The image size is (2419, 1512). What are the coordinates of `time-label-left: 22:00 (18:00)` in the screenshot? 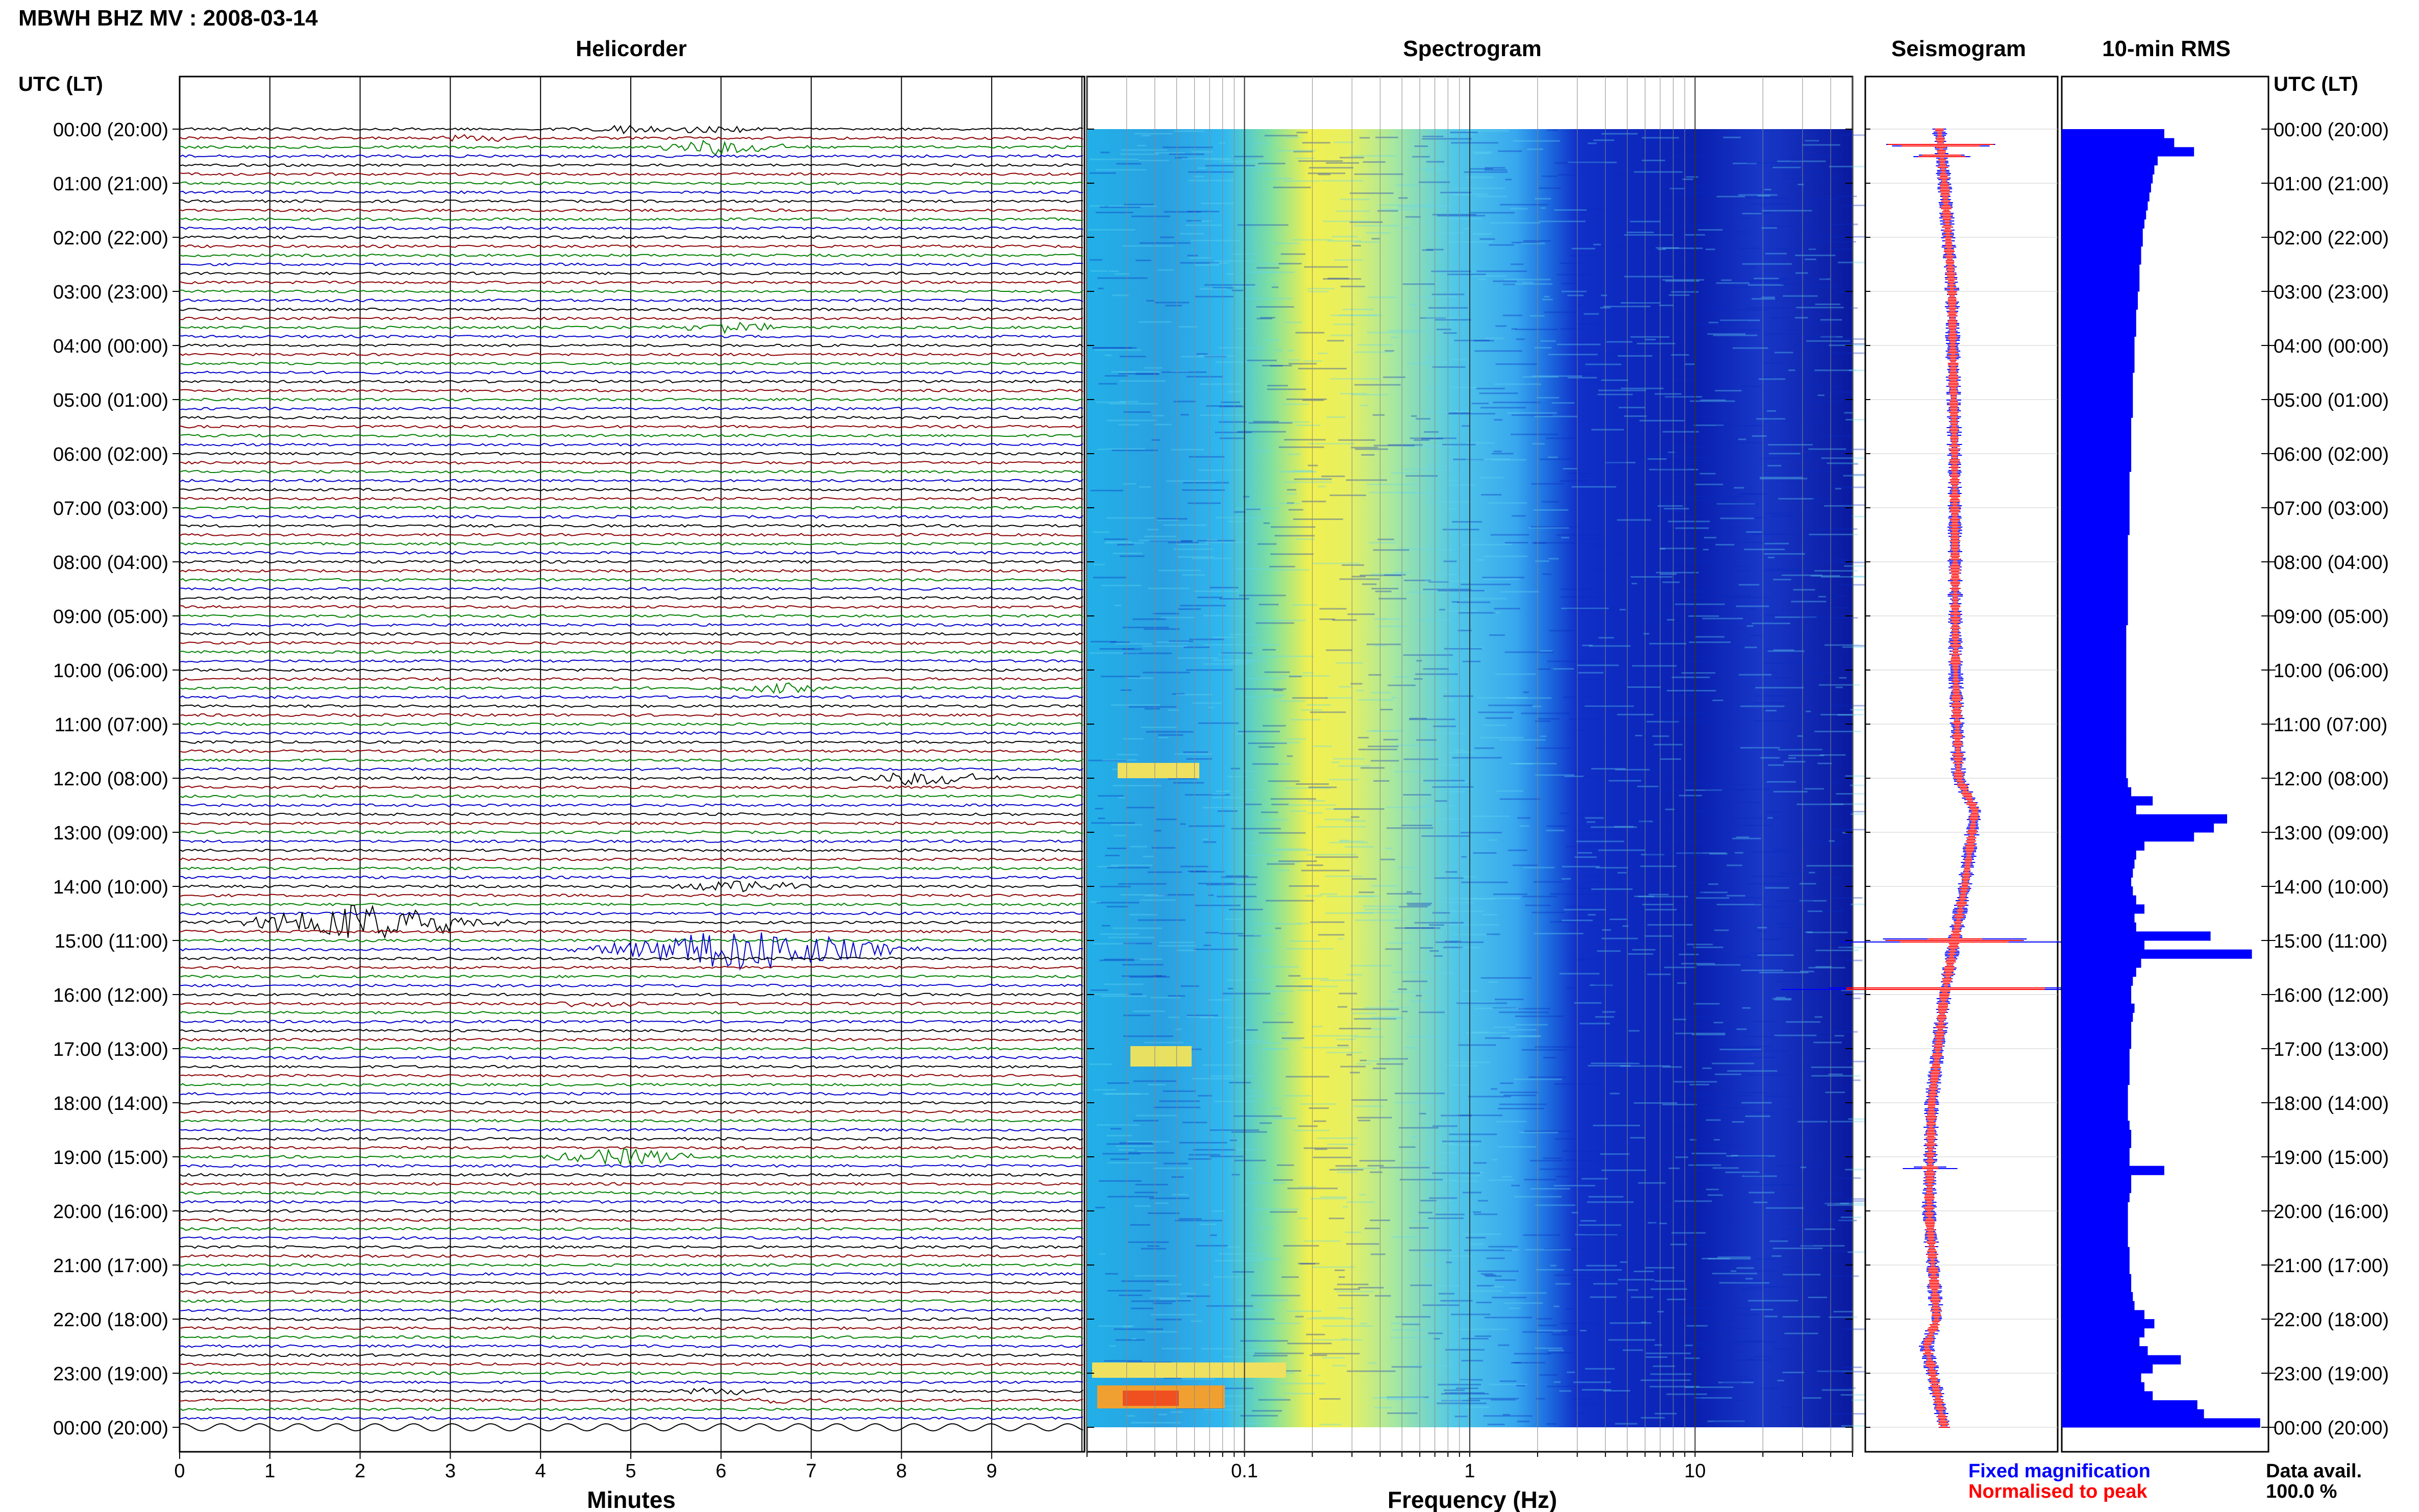 It's located at (110, 1320).